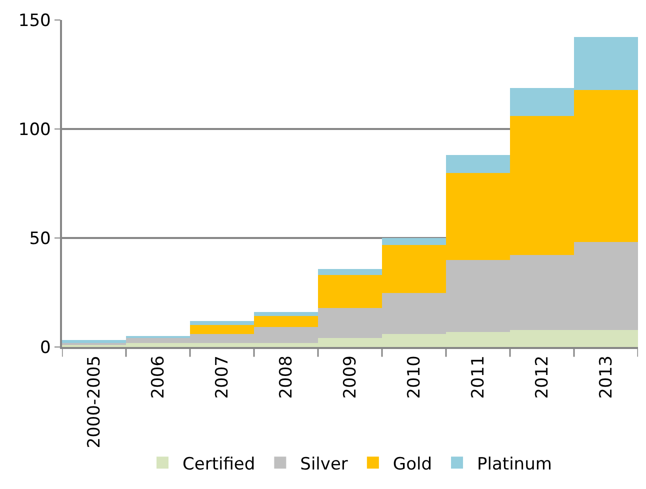  What do you see at coordinates (324, 464) in the screenshot?
I see `legend-label: Silver` at bounding box center [324, 464].